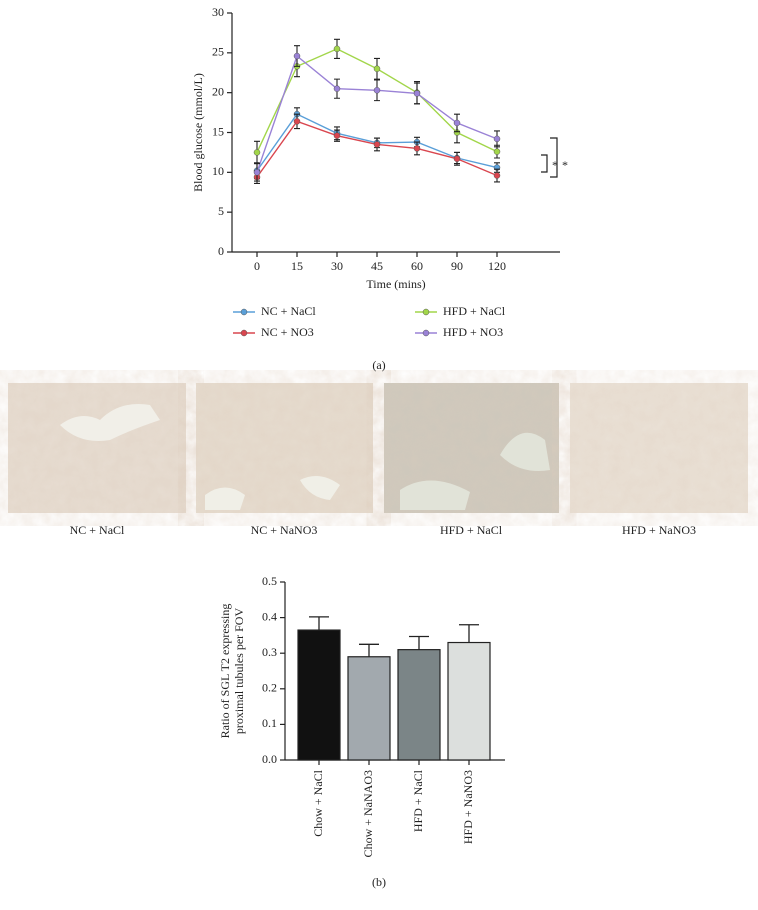 This screenshot has height=910, width=758. Describe the element at coordinates (549, 157) in the screenshot. I see `significance-bracket` at that location.